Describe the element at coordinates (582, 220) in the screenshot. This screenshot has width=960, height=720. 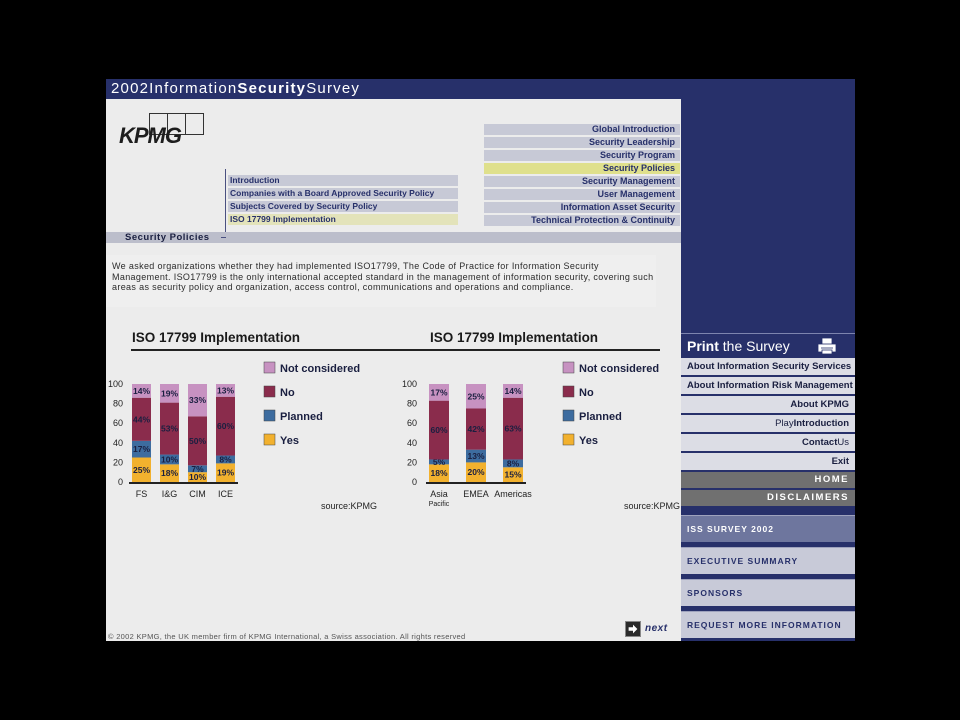
I see `nav-technical-protection: Technical Protection & Continuity` at that location.